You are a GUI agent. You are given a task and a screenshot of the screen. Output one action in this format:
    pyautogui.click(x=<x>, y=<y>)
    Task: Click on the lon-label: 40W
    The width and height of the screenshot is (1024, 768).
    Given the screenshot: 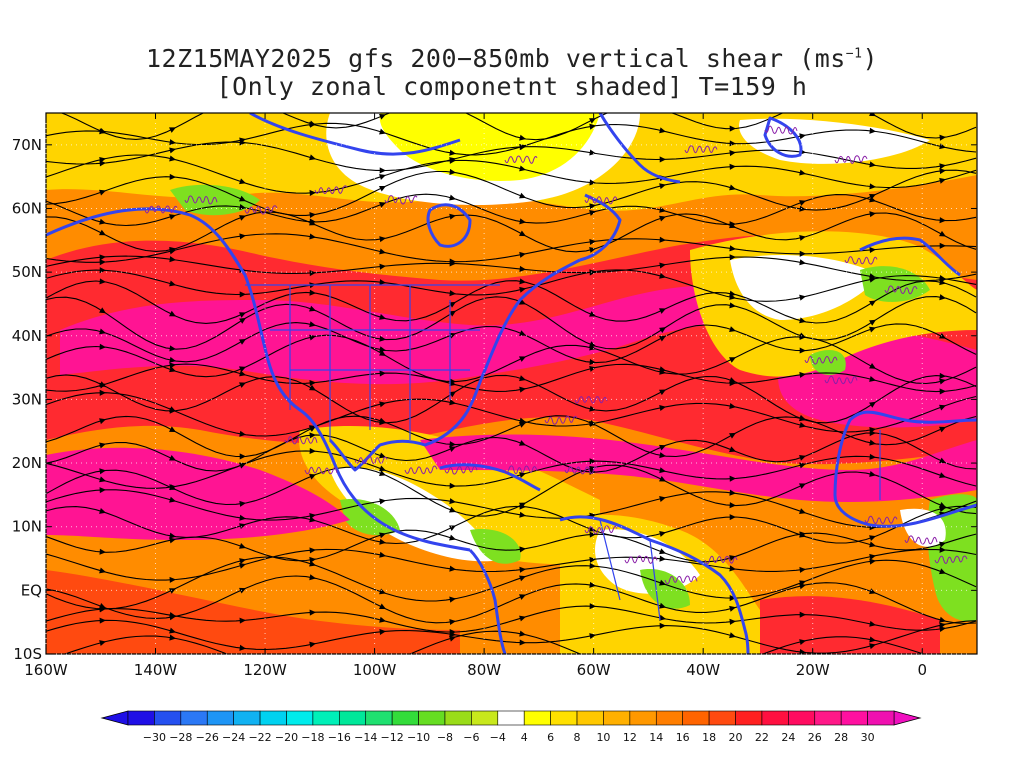 What is the action you would take?
    pyautogui.click(x=703, y=670)
    